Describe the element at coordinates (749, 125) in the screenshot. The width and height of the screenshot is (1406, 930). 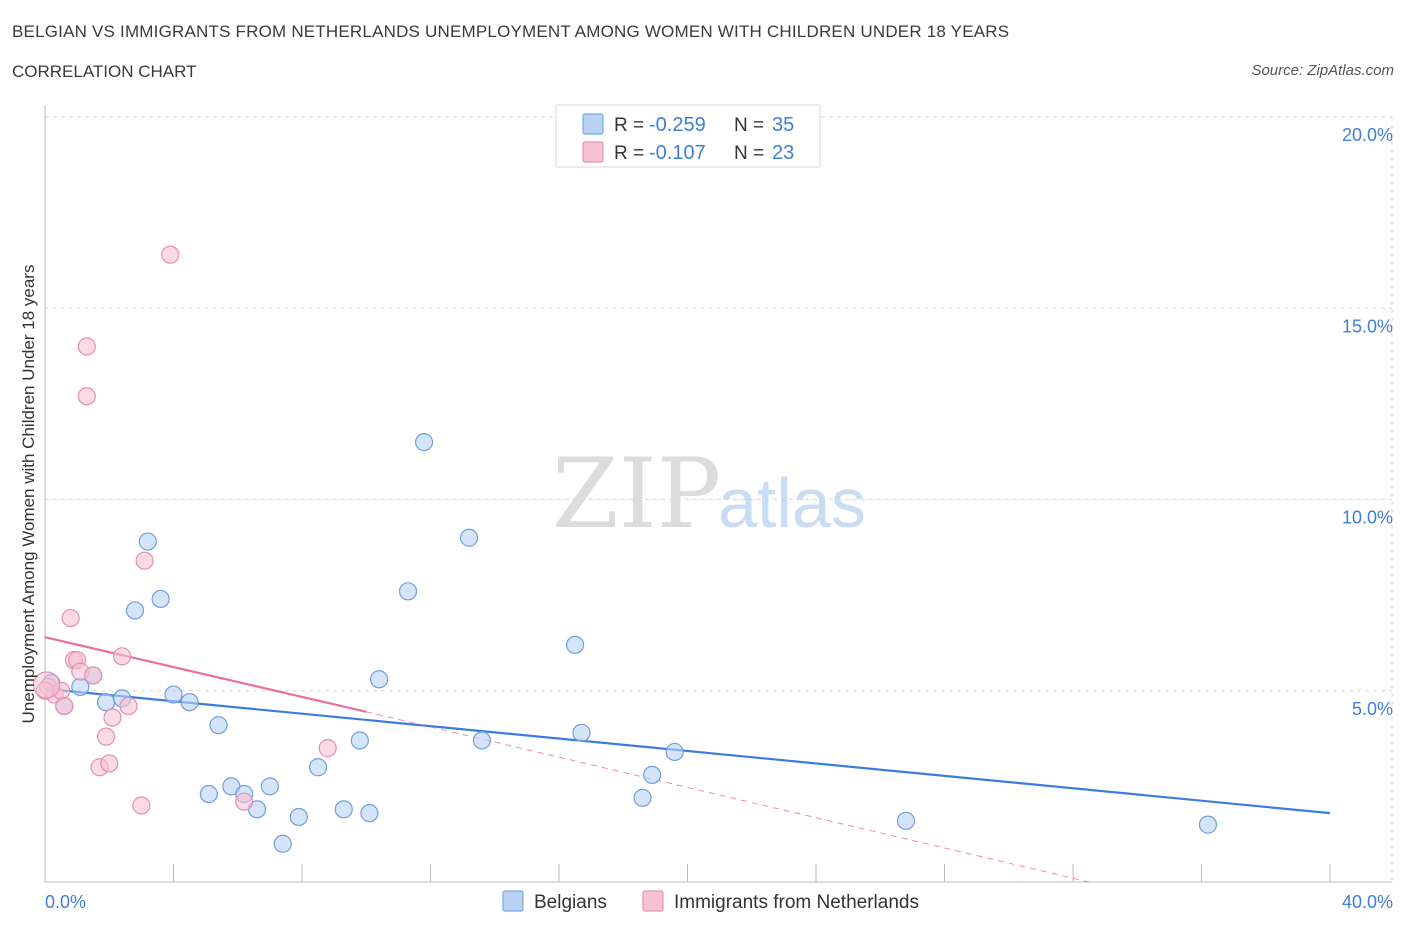
I see `legend-n-label-1: N =` at that location.